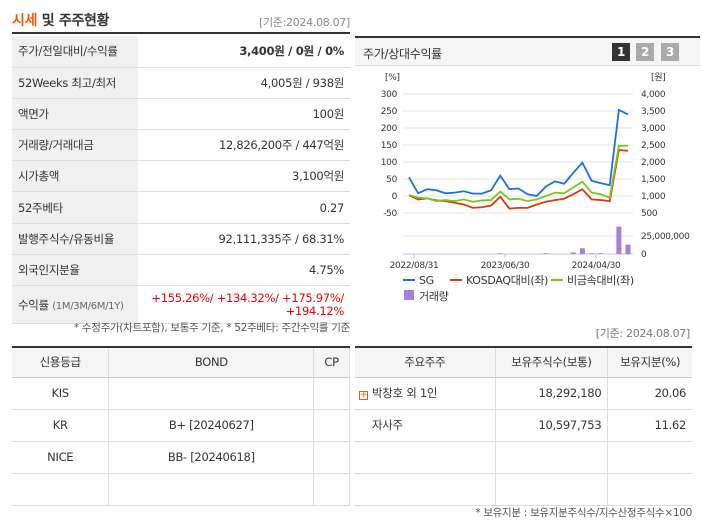  I want to click on stat-row: 액면가 100원, so click(181, 114).